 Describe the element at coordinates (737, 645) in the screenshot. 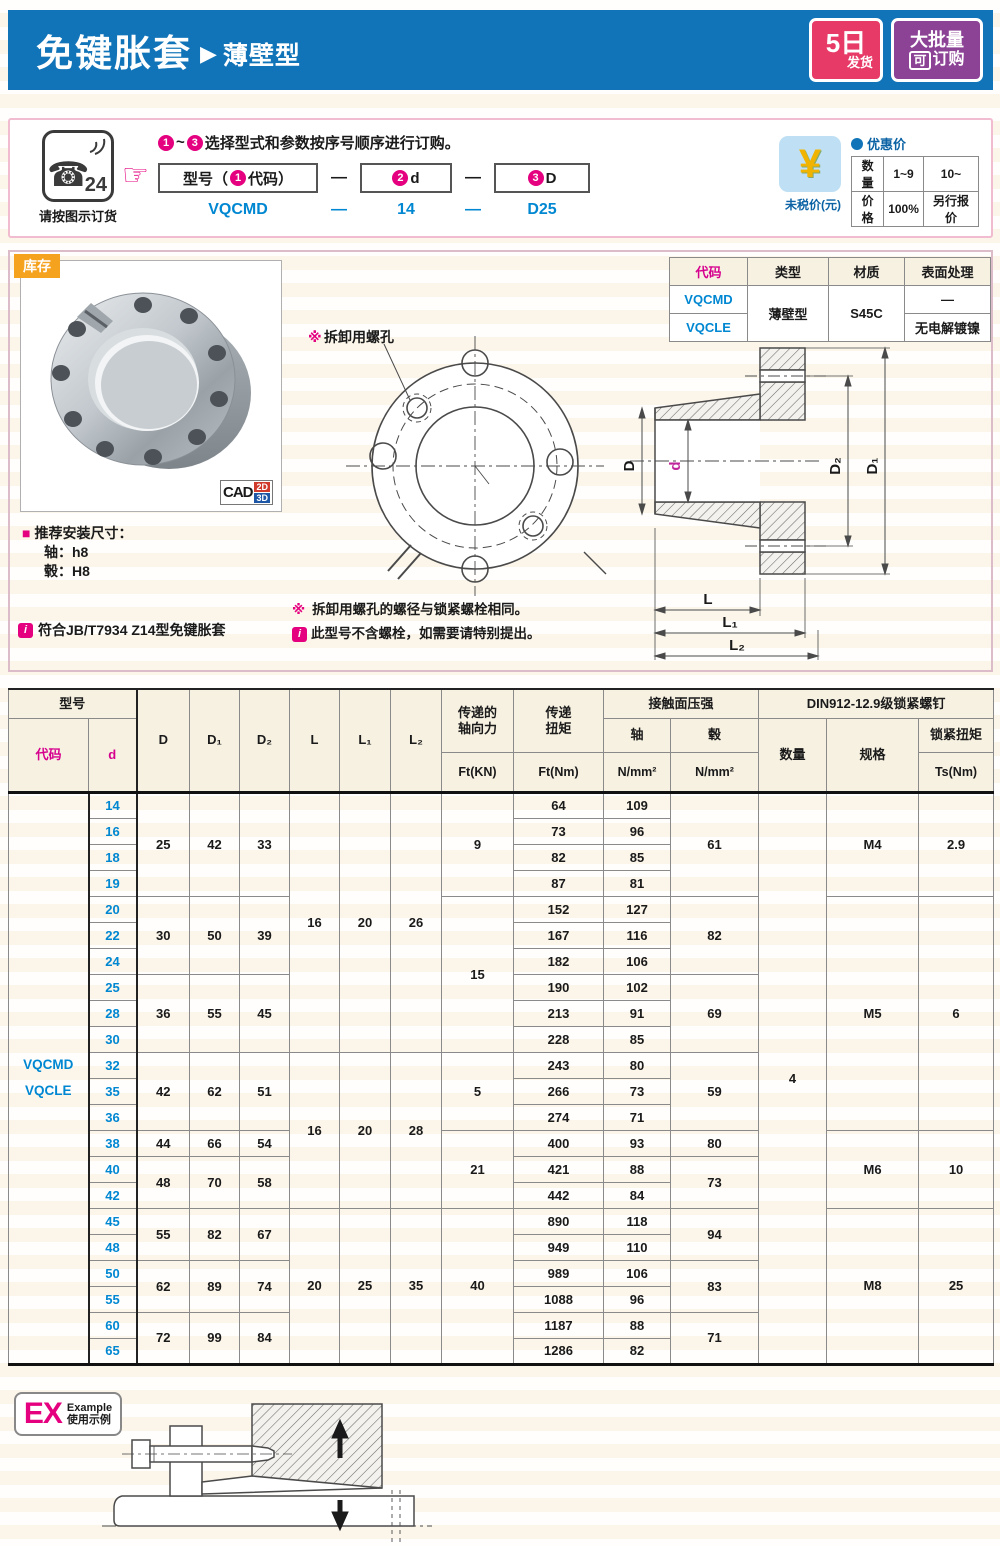

I see `dim-L2: L₂` at that location.